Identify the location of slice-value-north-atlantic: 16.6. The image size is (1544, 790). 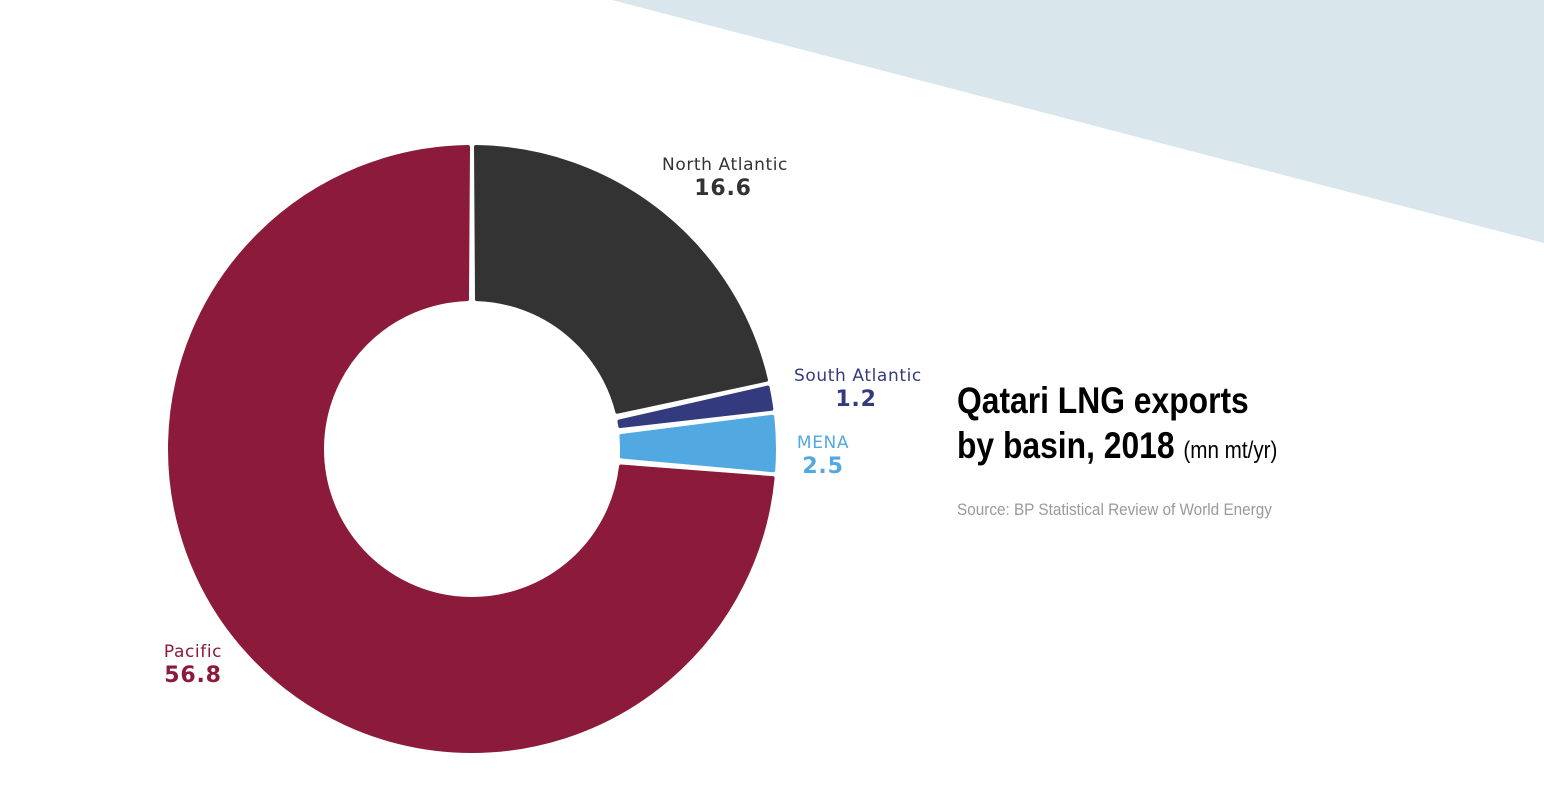
(723, 188).